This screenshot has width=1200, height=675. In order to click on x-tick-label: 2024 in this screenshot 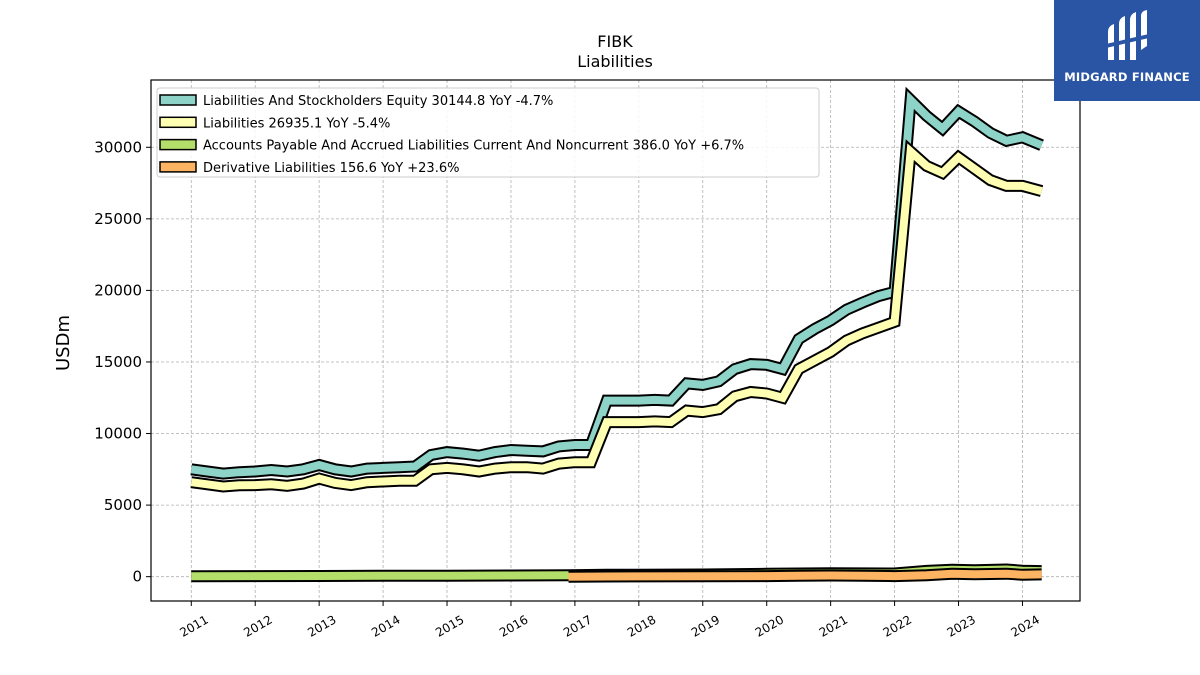, I will do `click(1025, 625)`.